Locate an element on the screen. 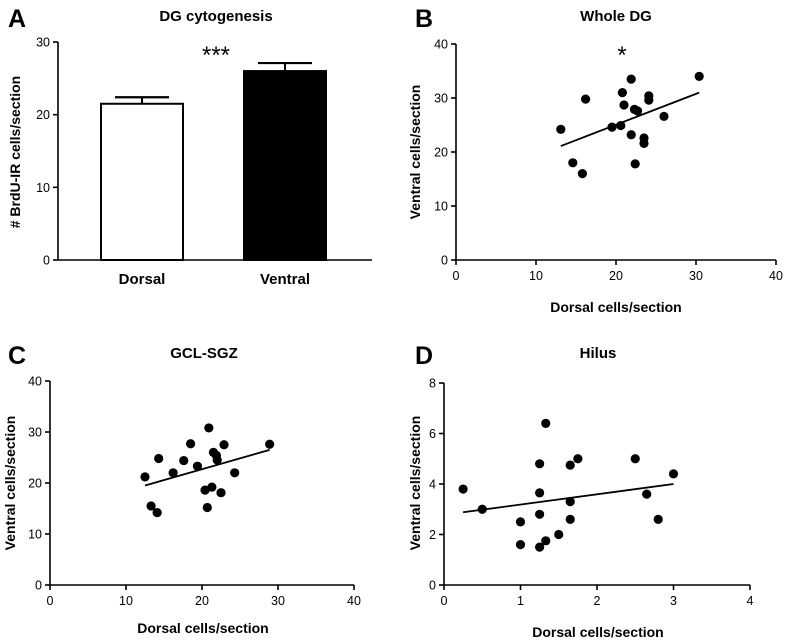 Image resolution: width=787 pixels, height=642 pixels. panel-d-y-tick-label: 2 is located at coordinates (432, 535).